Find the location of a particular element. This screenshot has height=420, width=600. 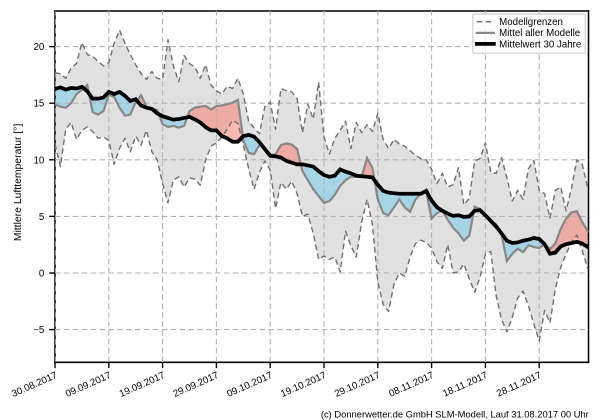

svg-text: Modellgrenzen is located at coordinates (531, 22).